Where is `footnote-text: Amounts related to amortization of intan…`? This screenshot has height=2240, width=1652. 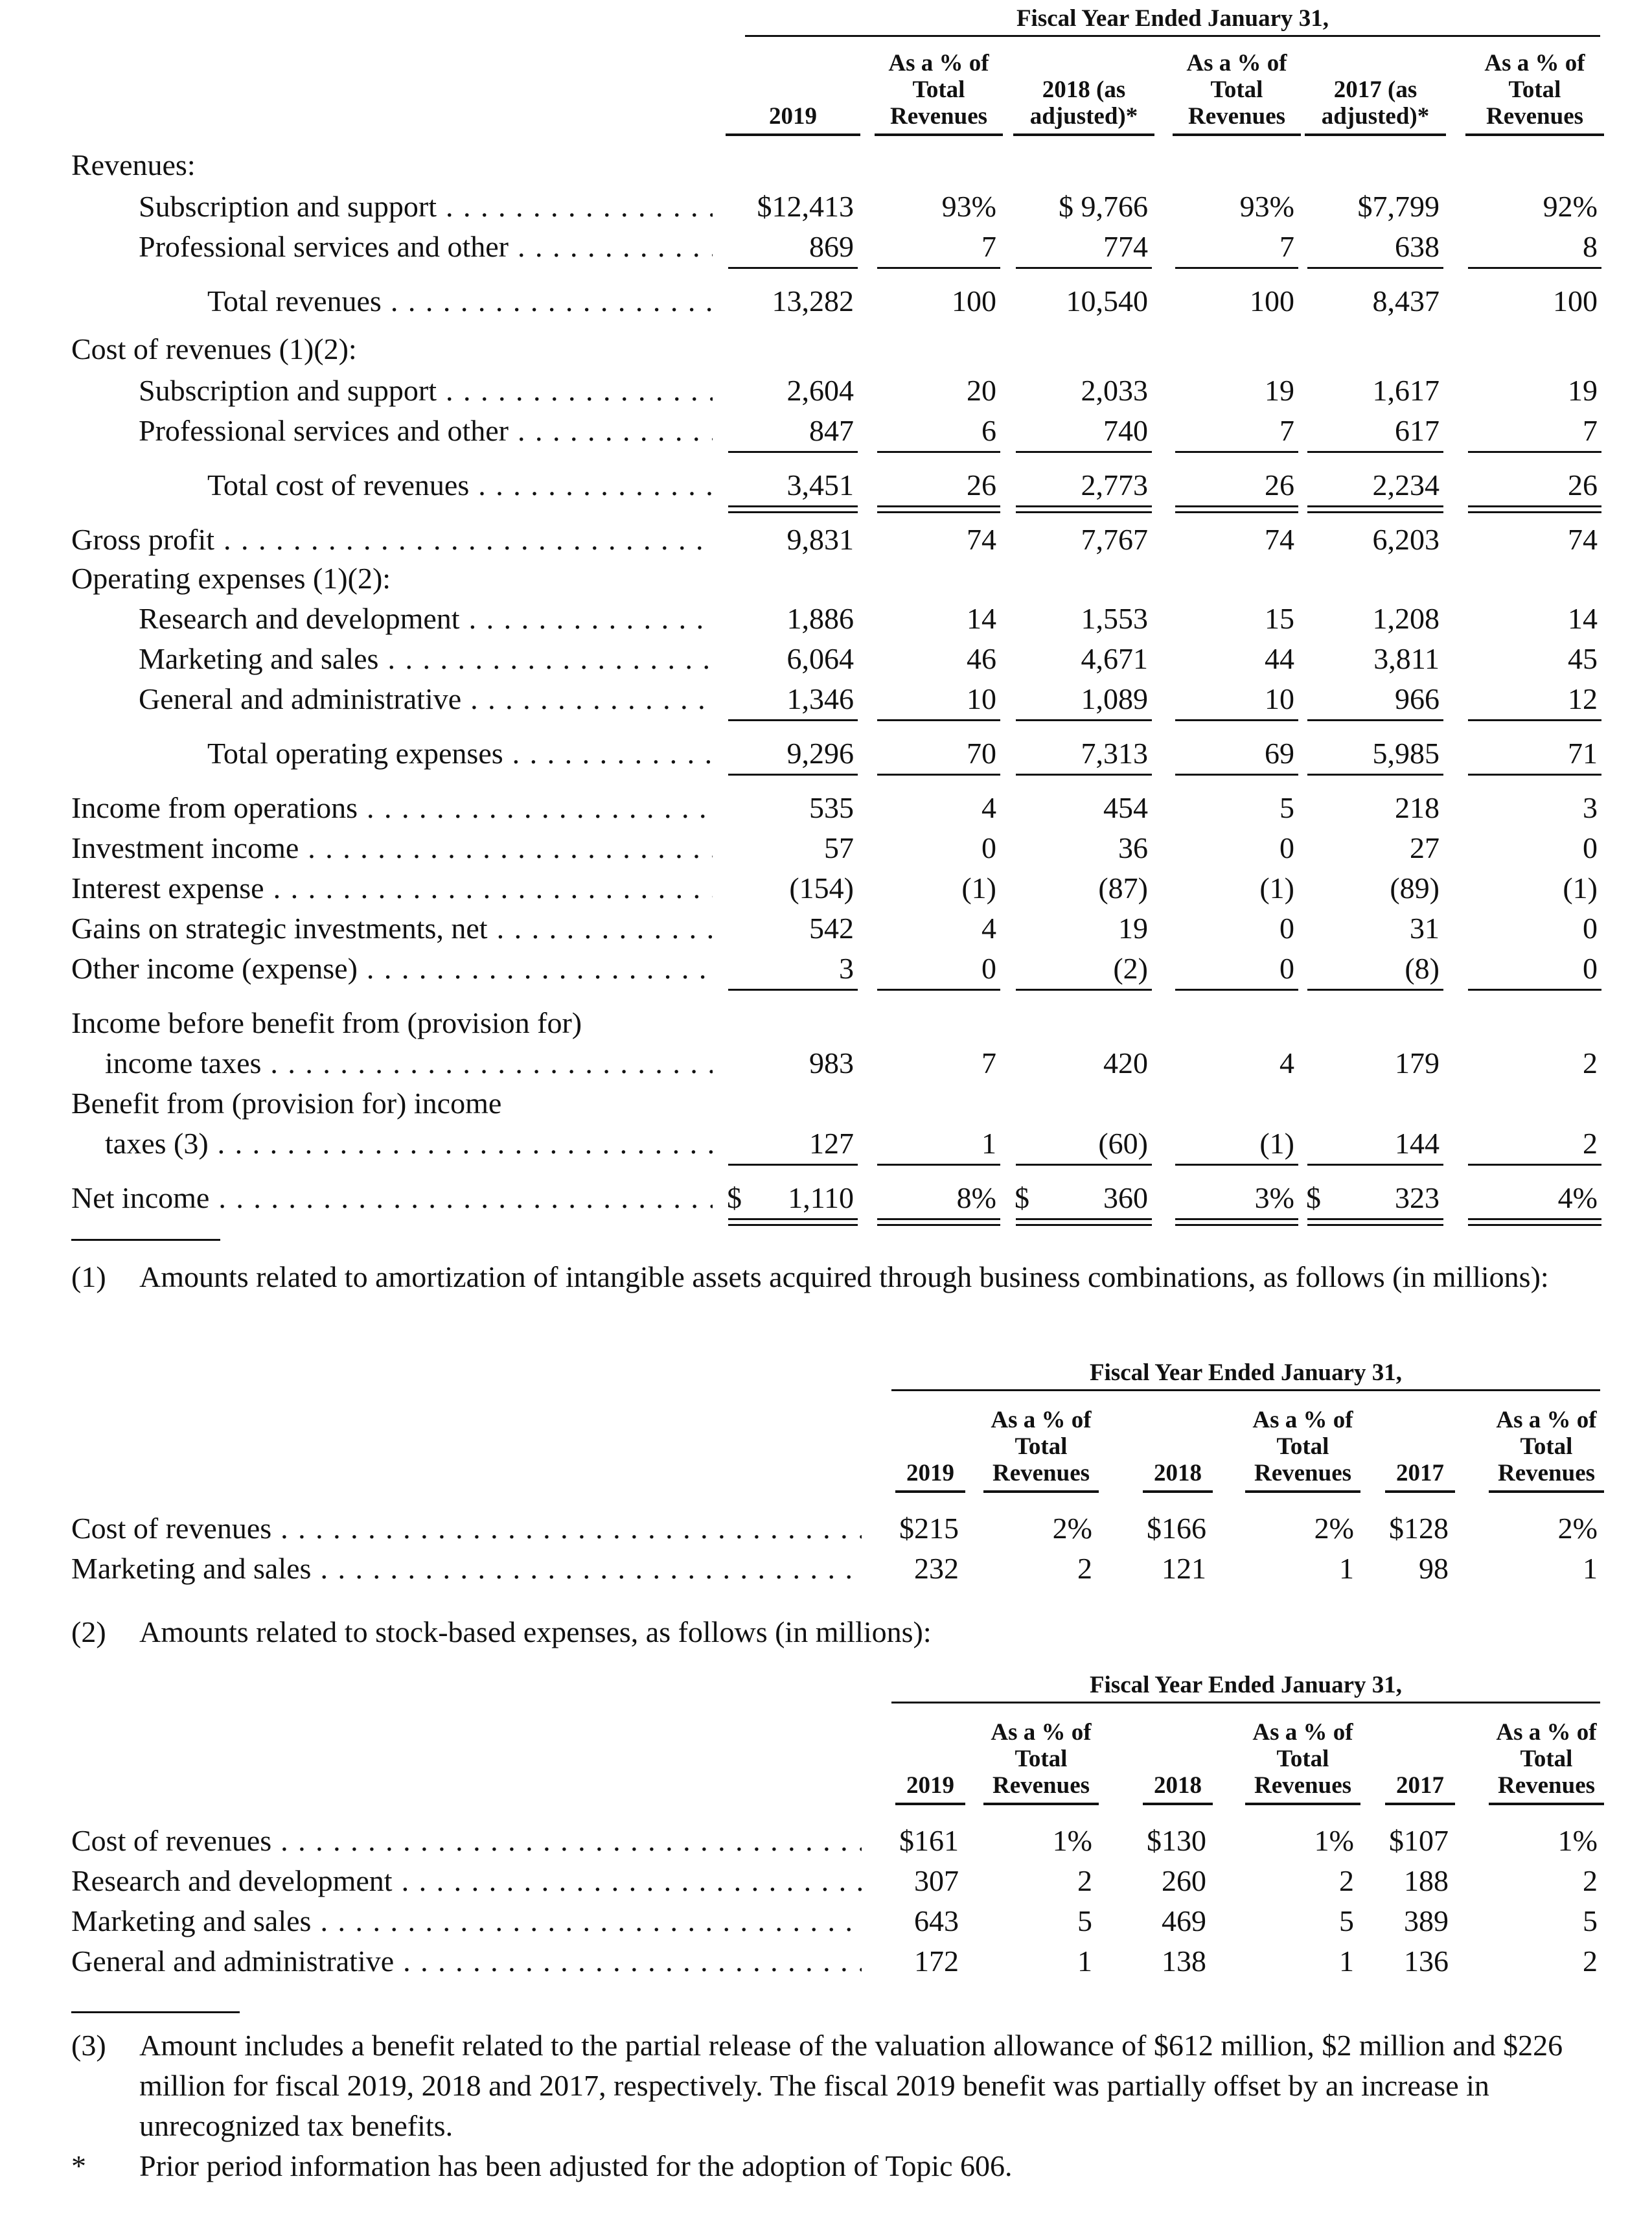
footnote-text: Amounts related to amortization of intan… is located at coordinates (844, 1276).